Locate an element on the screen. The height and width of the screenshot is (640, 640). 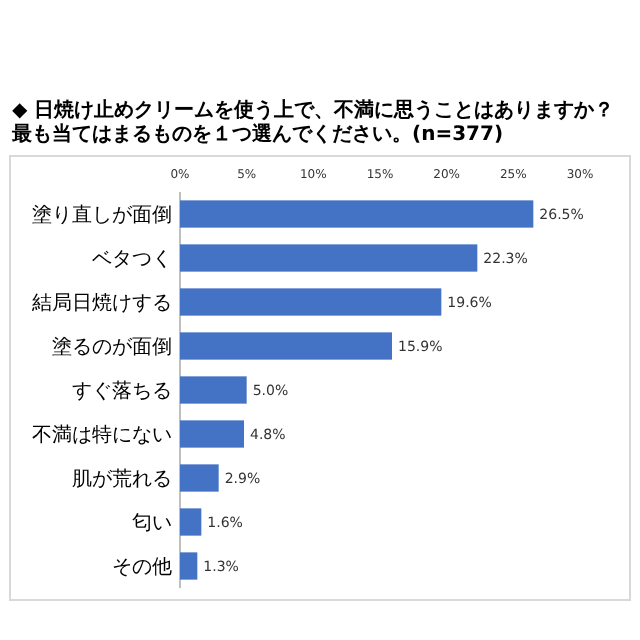
y-tick-label: すぐ落ちる is located at coordinates (122, 391).